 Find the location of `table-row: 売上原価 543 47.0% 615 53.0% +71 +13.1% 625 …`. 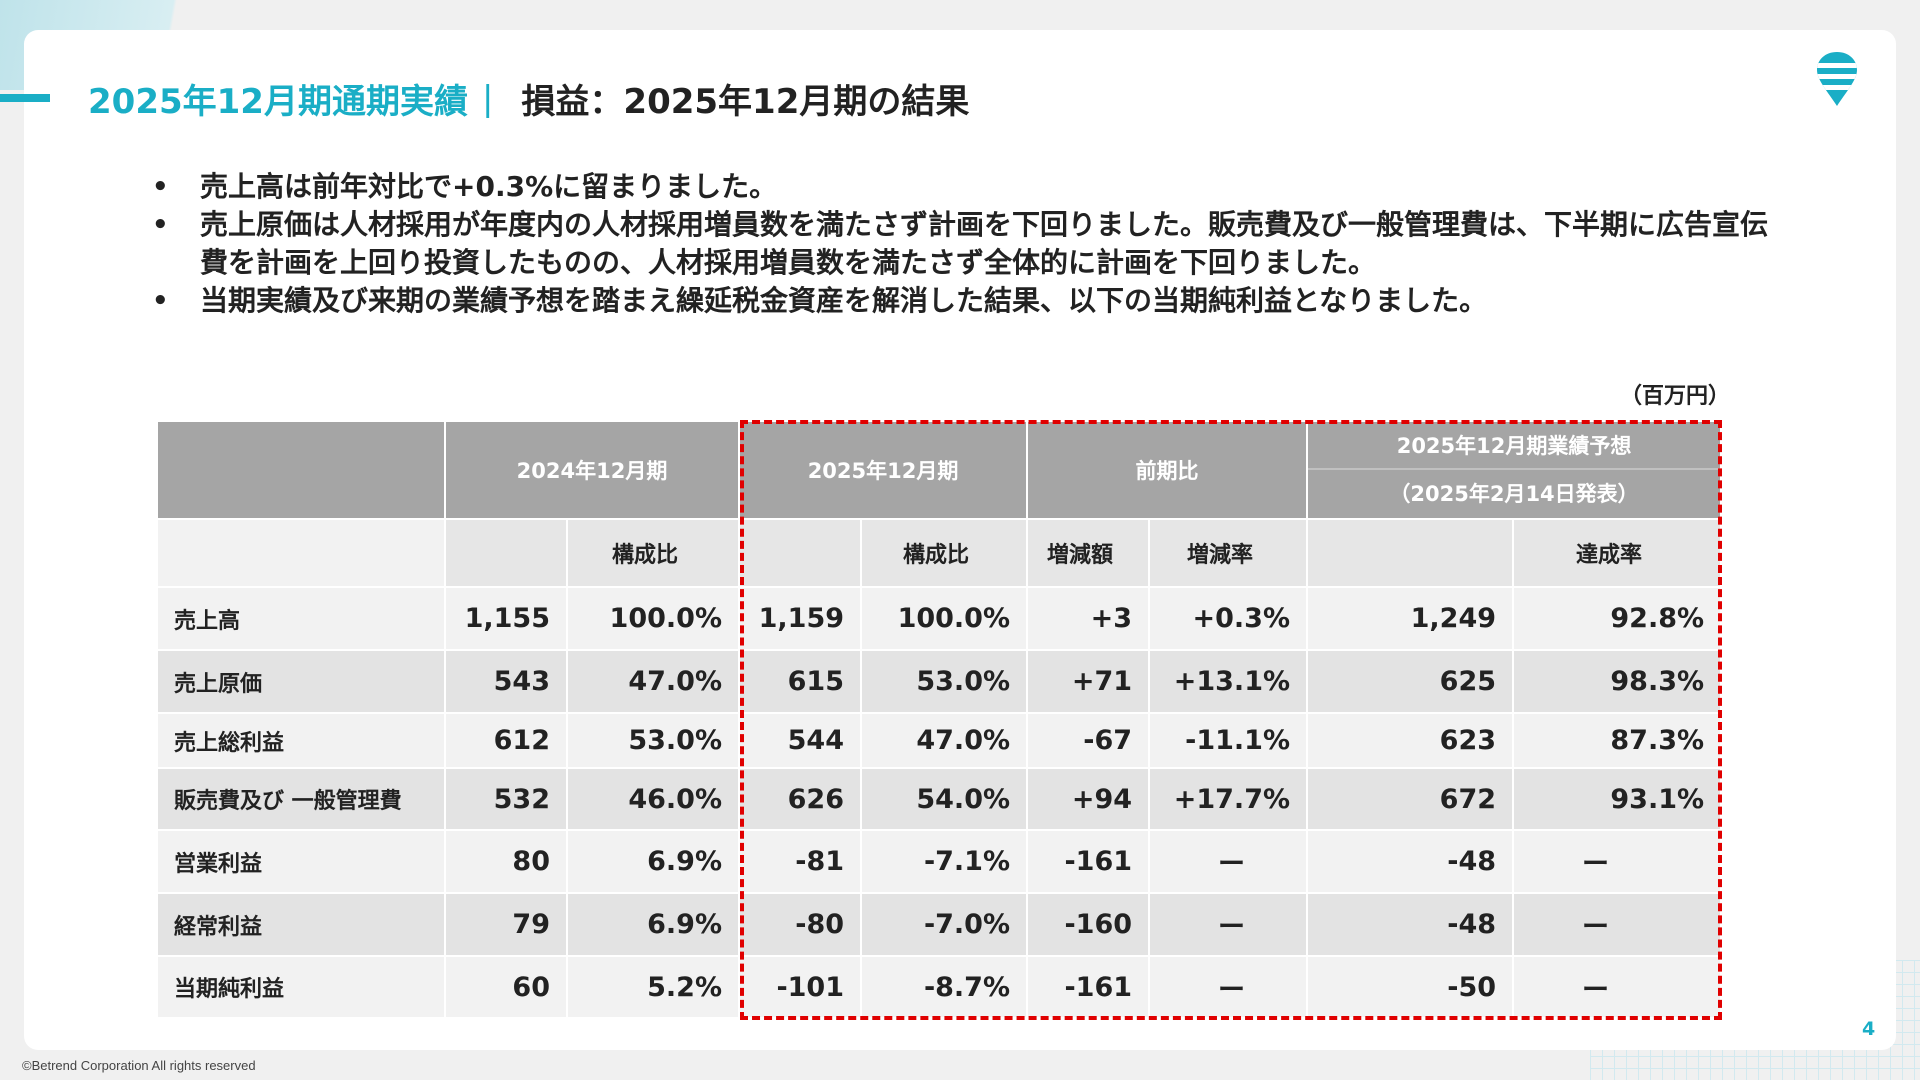

table-row: 売上原価 543 47.0% 615 53.0% +71 +13.1% 625 … is located at coordinates (939, 681).